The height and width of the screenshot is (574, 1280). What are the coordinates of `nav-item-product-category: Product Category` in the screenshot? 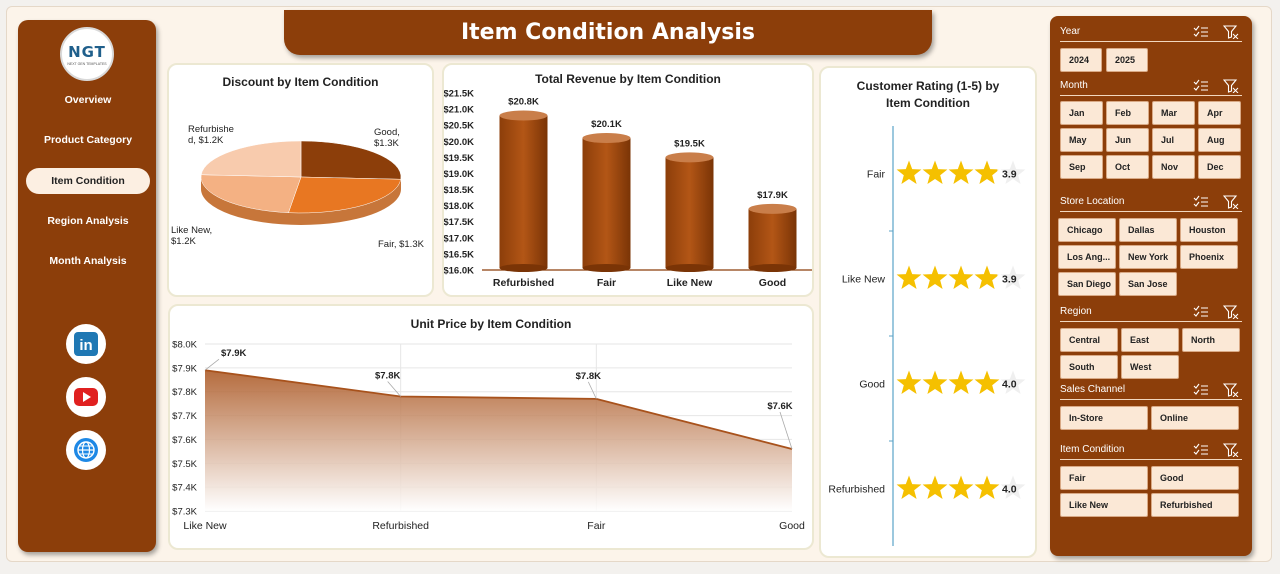 It's located at (88, 140).